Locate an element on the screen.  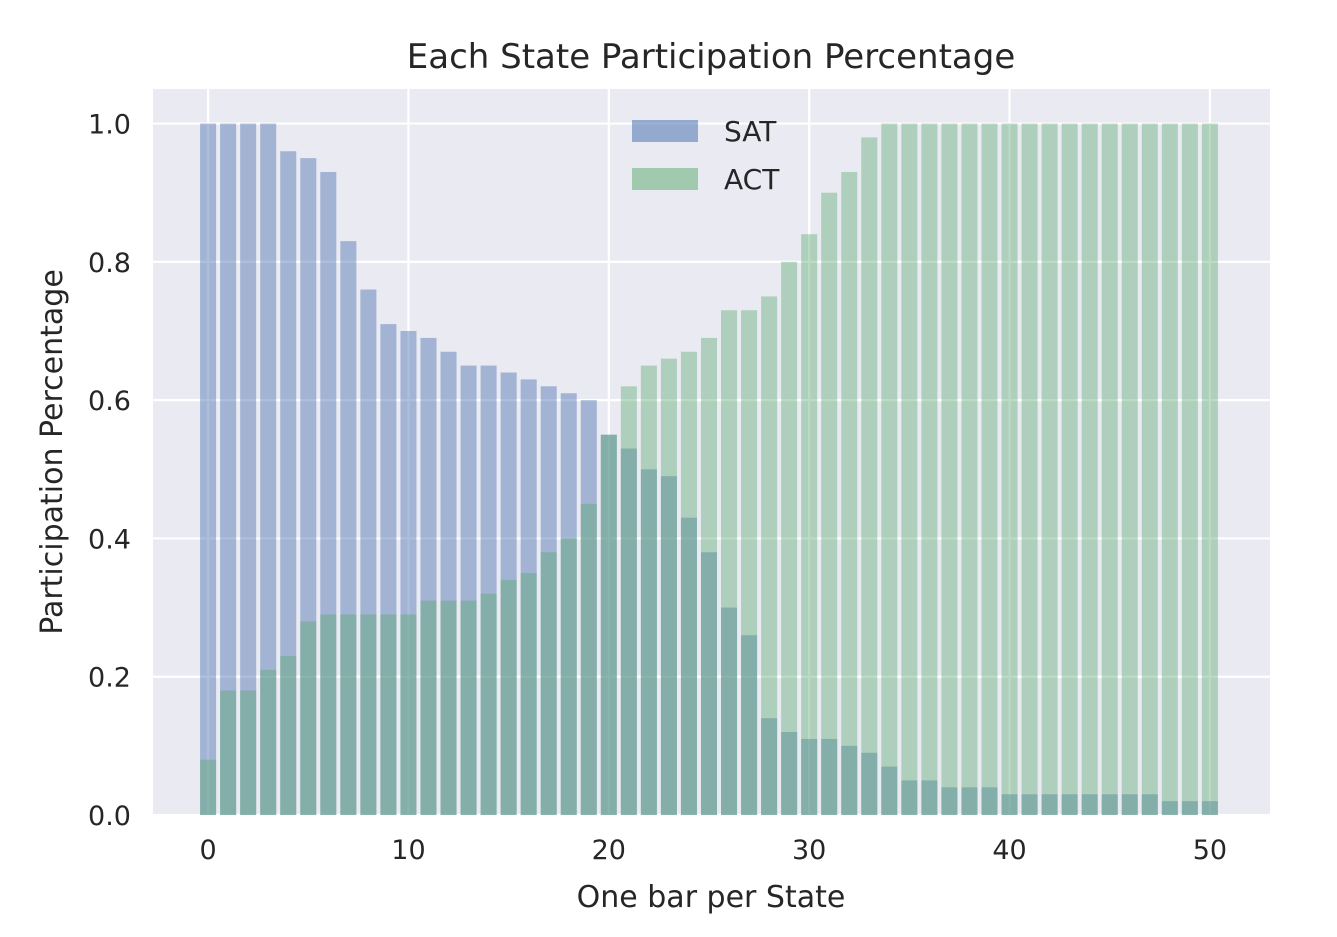
x-axis-label: One bar per State is located at coordinates (711, 897).